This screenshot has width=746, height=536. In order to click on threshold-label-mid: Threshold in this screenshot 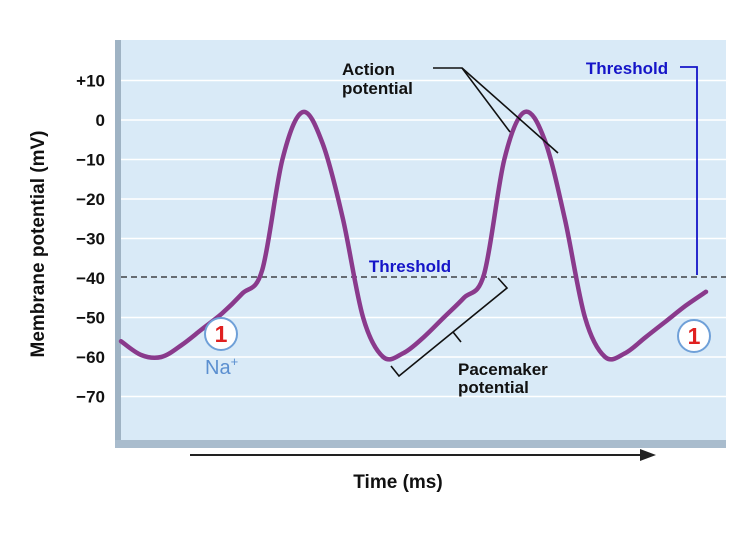, I will do `click(410, 266)`.